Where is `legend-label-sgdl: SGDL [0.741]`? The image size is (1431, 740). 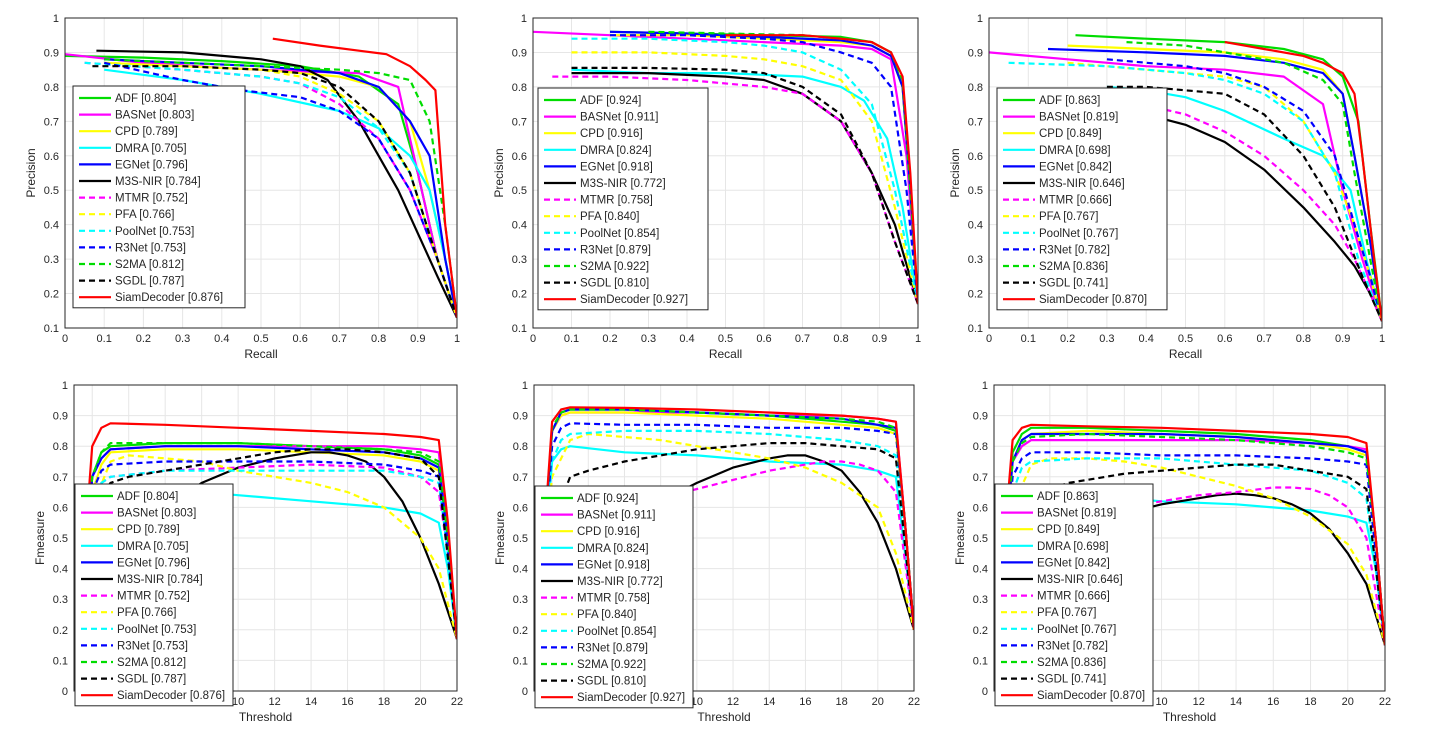
legend-label-sgdl: SGDL [0.741] is located at coordinates (1071, 680).